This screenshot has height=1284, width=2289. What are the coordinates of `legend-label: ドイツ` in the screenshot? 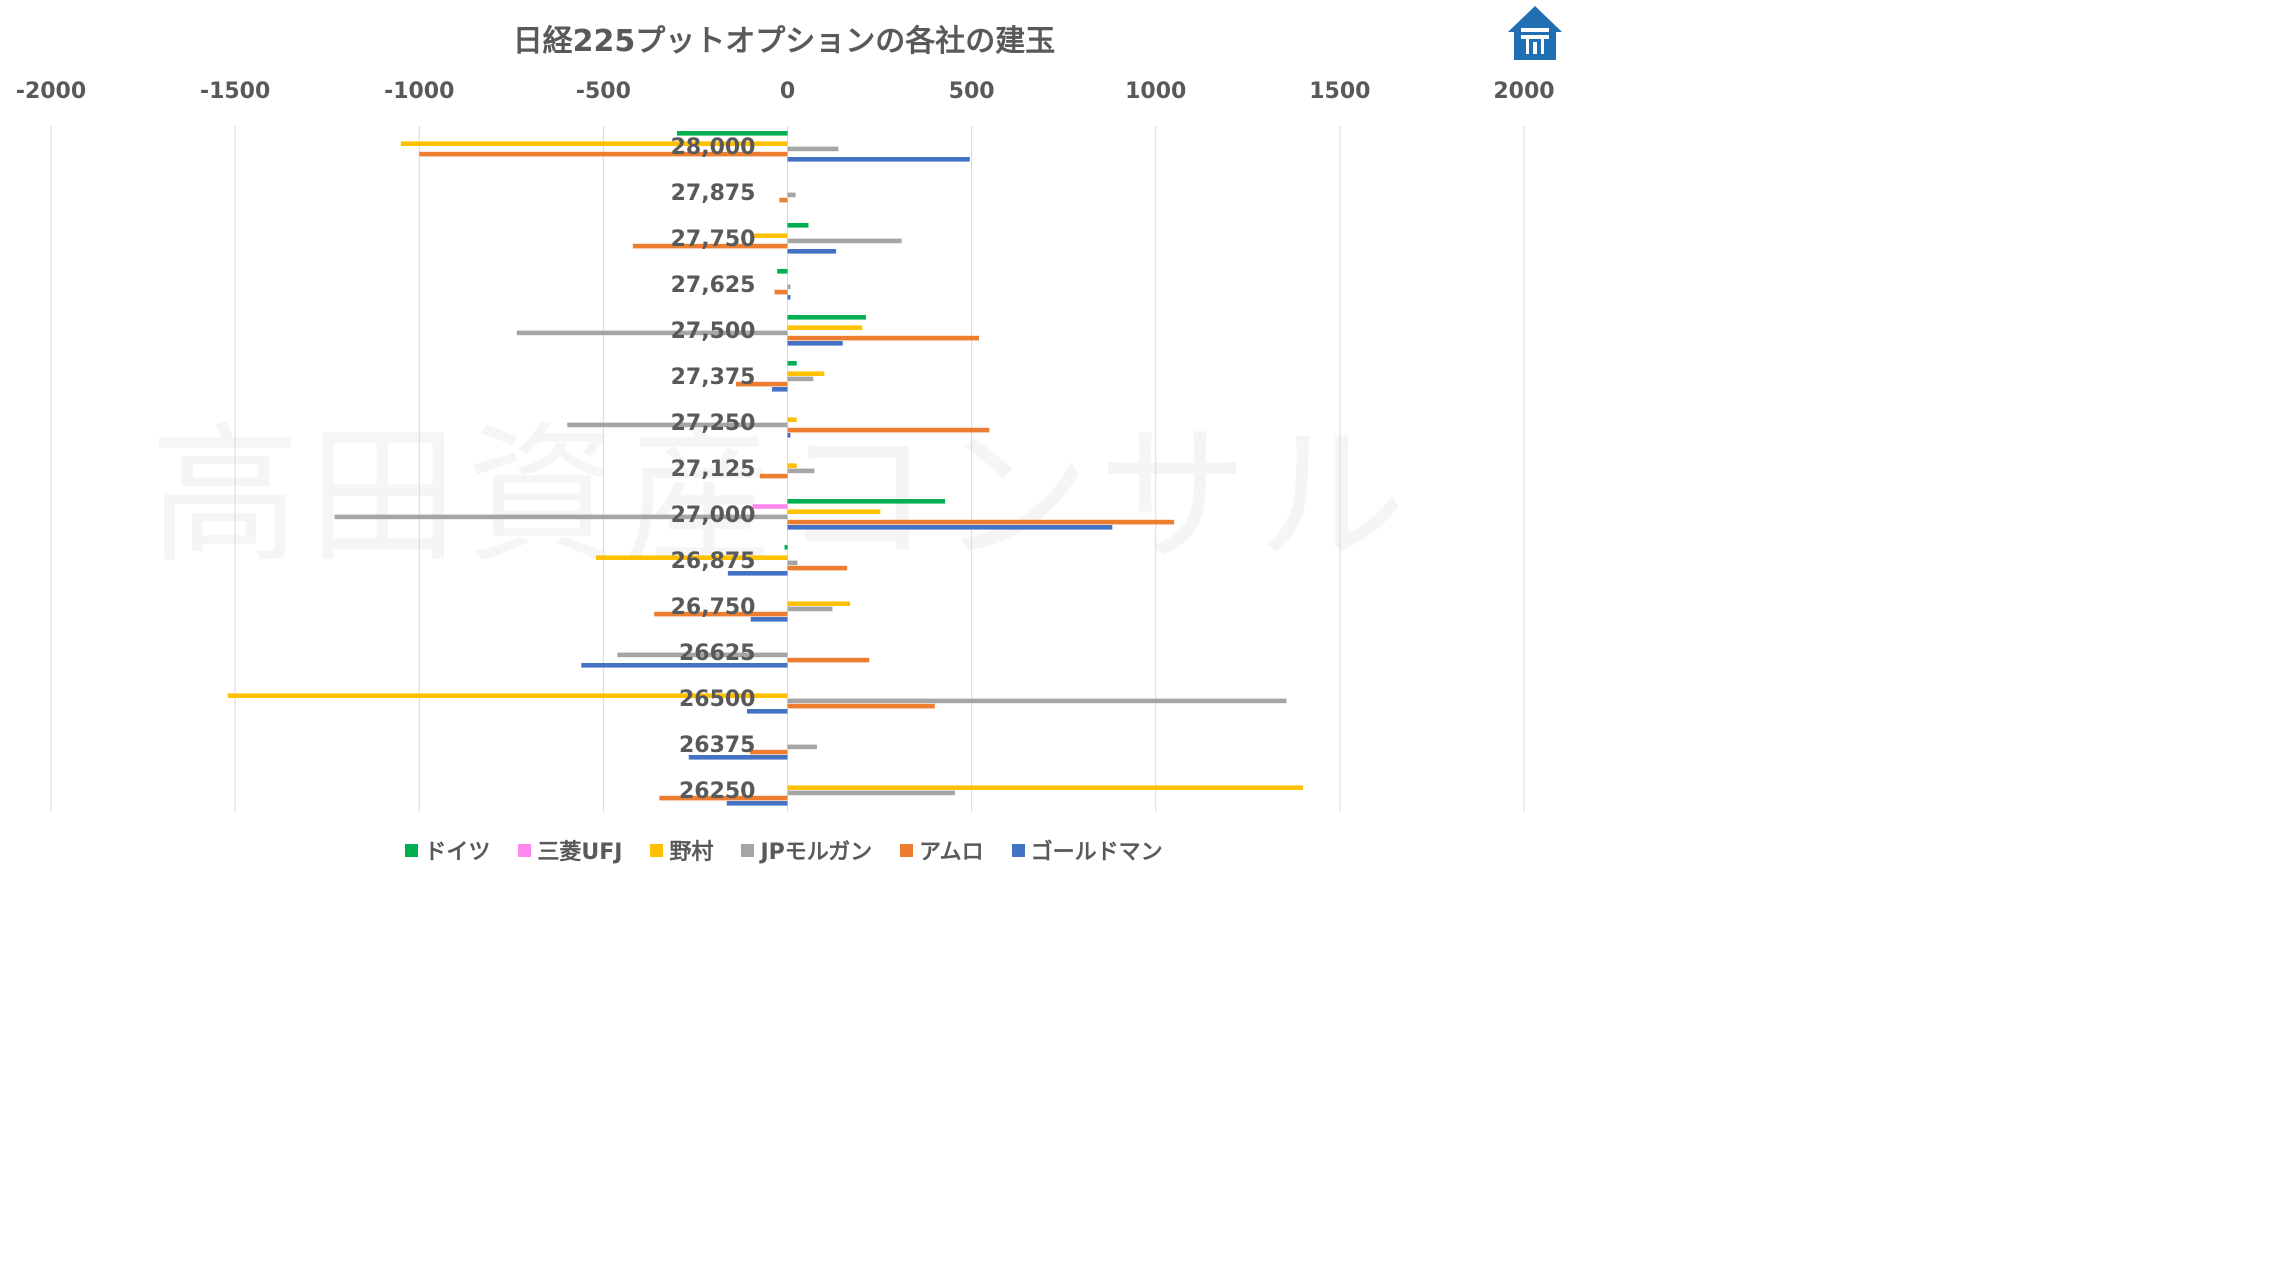 It's located at (457, 852).